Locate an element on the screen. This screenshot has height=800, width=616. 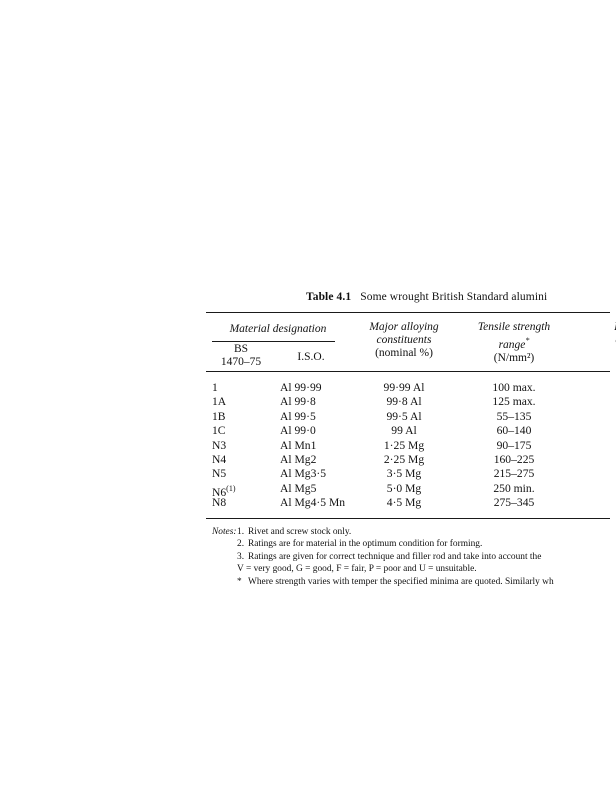
header-major-line2: constituents is located at coordinates (404, 340).